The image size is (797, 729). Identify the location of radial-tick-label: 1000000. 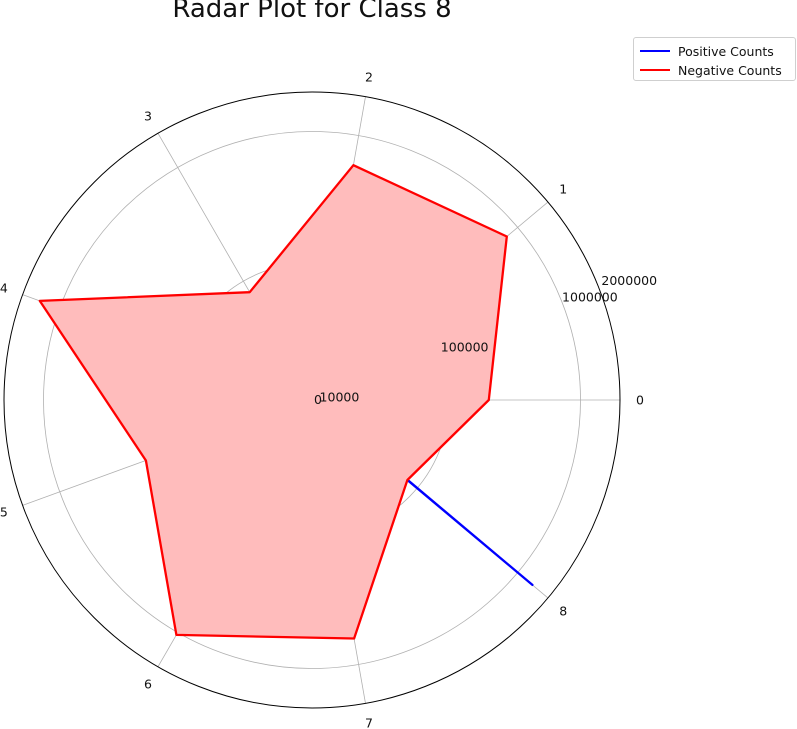
(590, 296).